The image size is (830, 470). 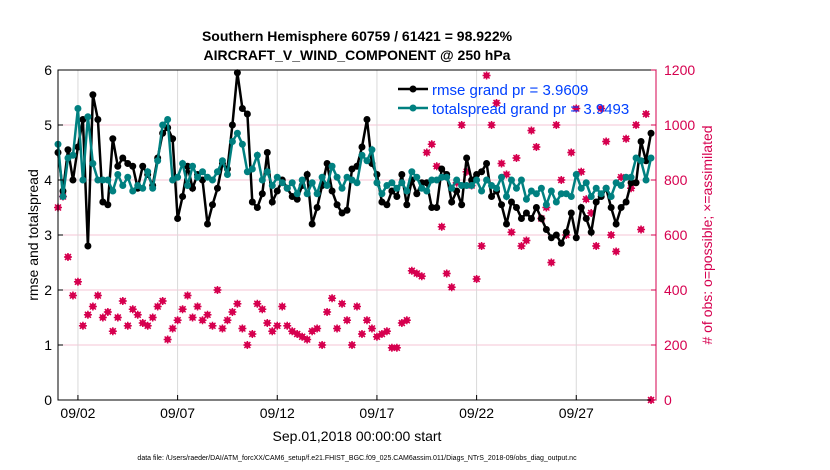 I want to click on legend-rmse-marker, so click(x=413, y=89).